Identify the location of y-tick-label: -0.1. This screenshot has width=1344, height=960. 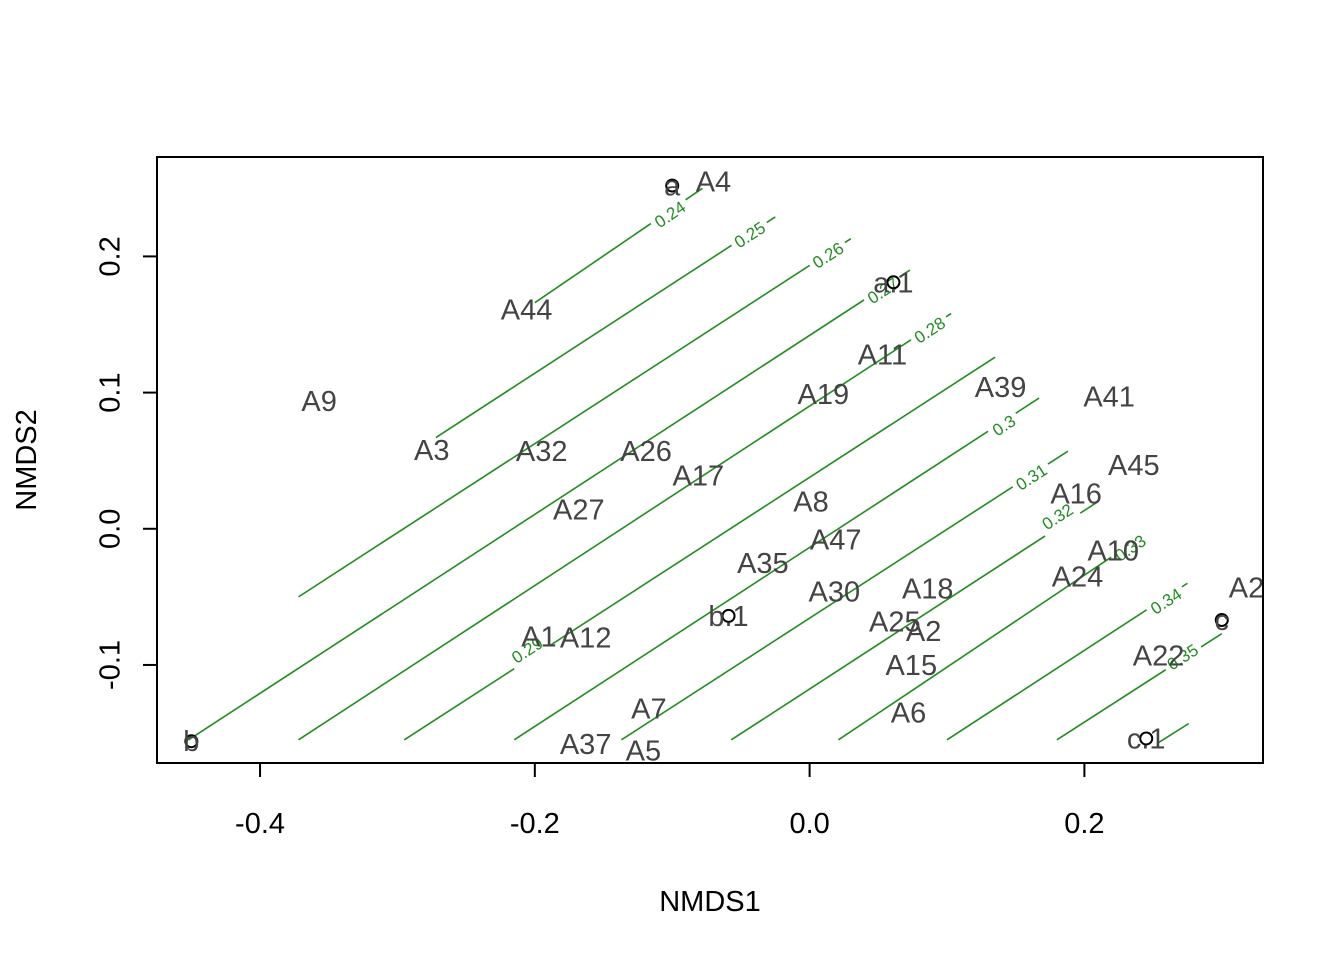
(111, 665).